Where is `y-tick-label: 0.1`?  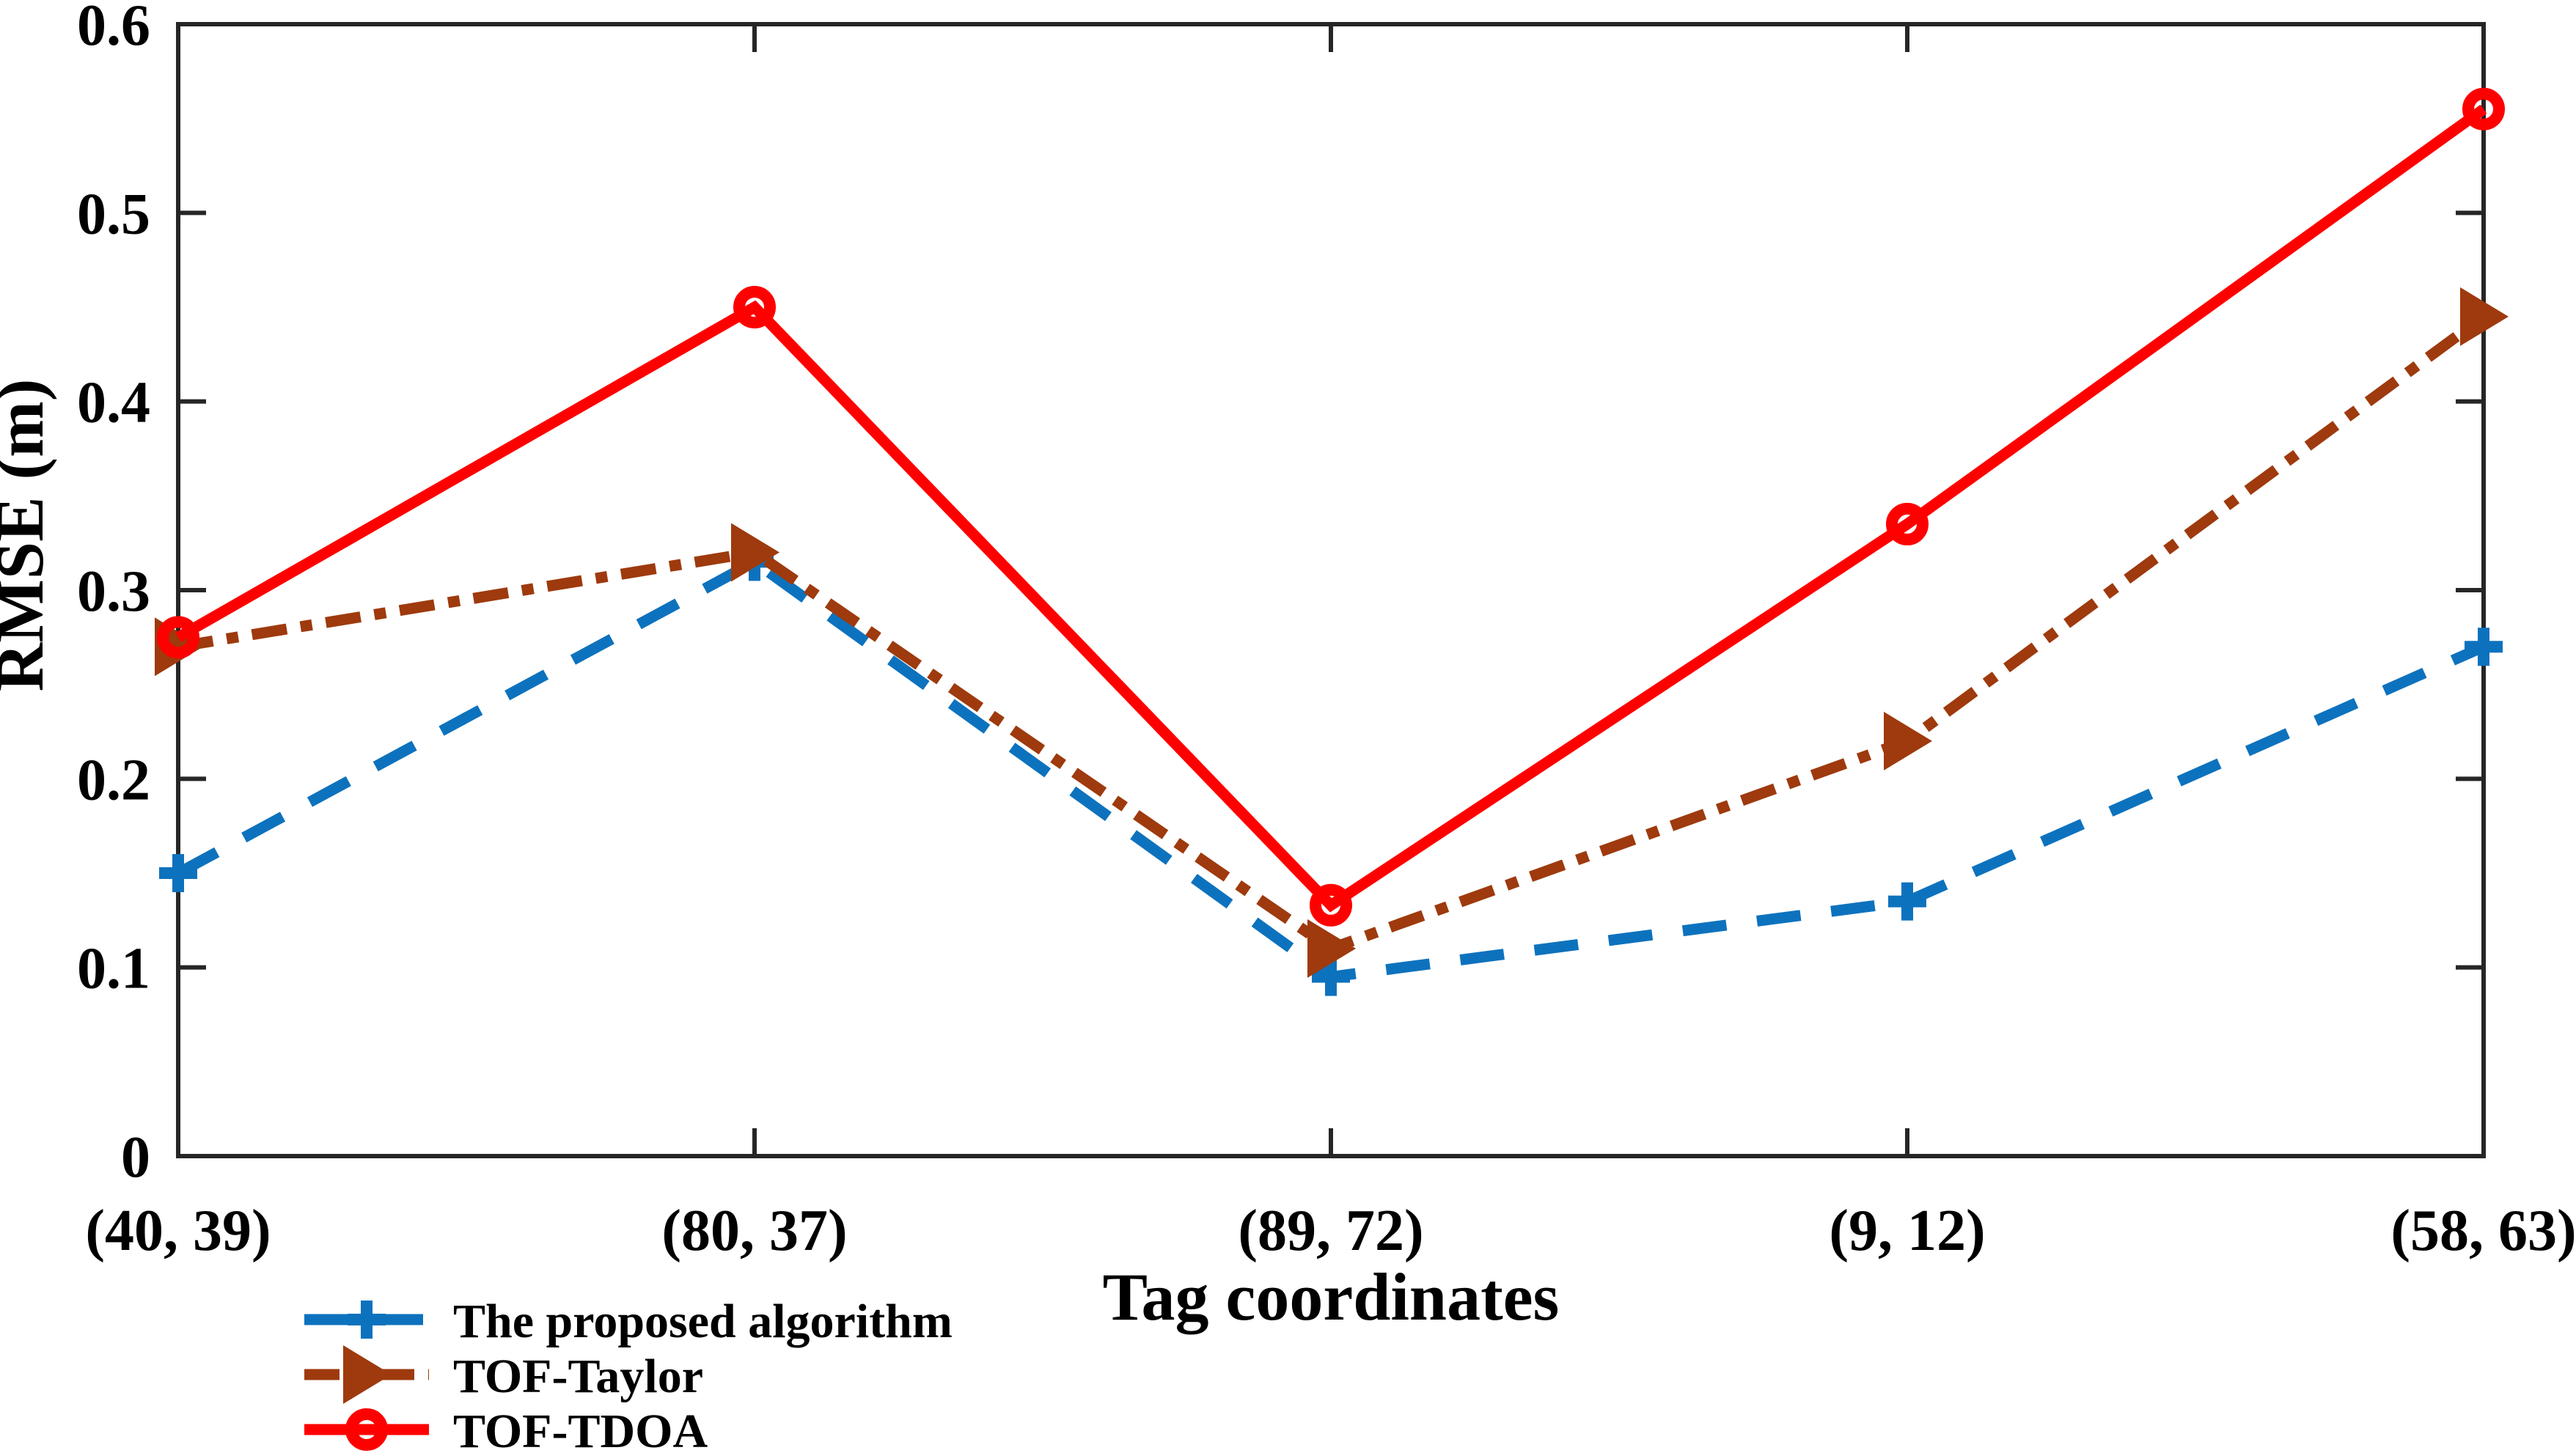 y-tick-label: 0.1 is located at coordinates (114, 969).